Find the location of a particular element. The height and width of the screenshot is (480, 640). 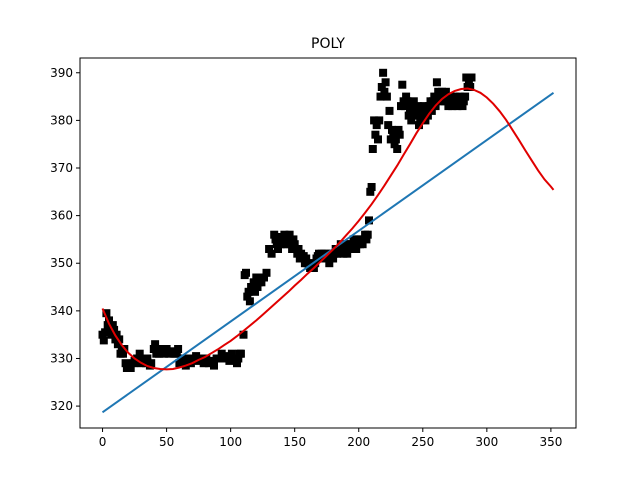

x-tick-label: 100 is located at coordinates (230, 442).